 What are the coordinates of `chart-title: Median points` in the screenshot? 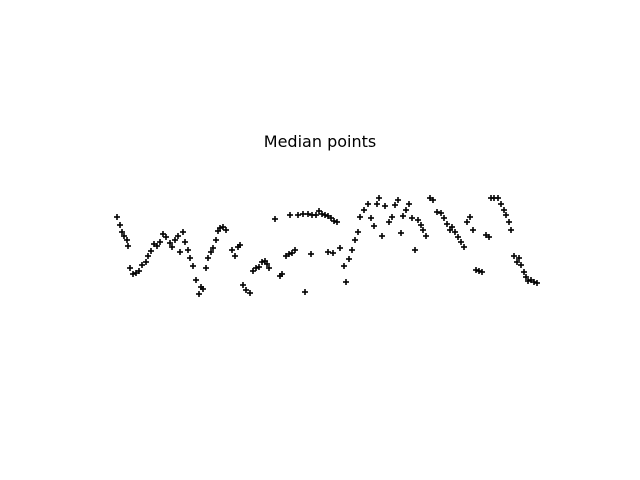 It's located at (320, 141).